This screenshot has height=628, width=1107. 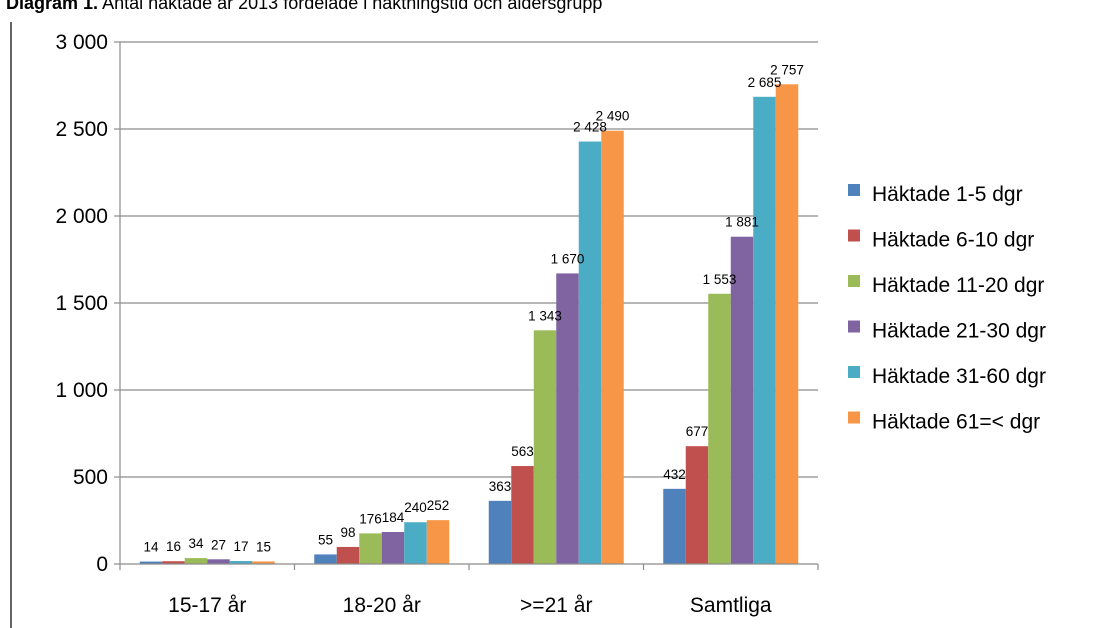 I want to click on data-label: 1 343, so click(x=545, y=315).